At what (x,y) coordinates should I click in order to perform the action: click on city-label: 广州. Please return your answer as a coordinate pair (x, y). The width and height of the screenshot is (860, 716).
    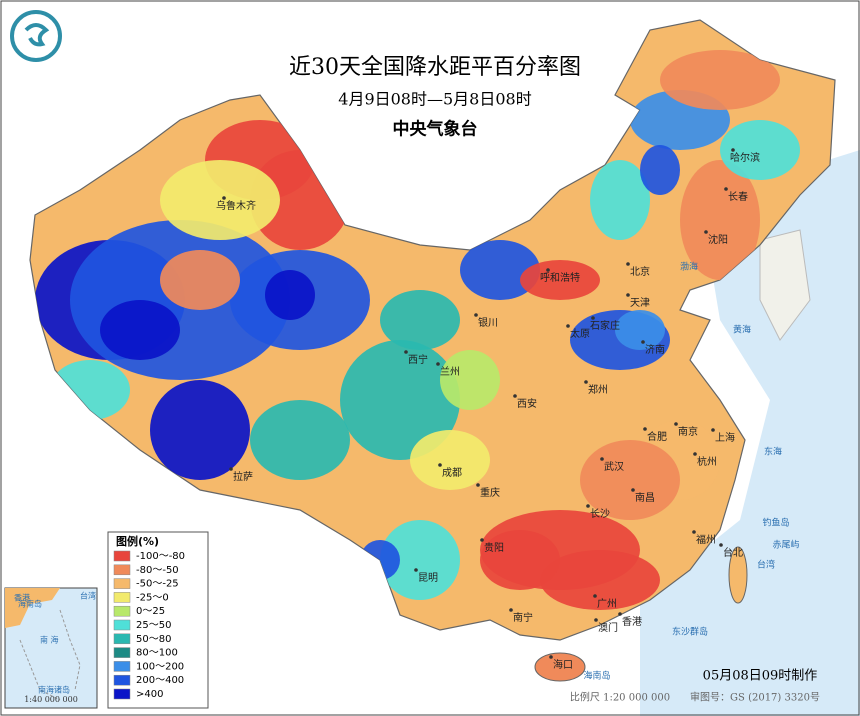
    Looking at the image, I should click on (607, 604).